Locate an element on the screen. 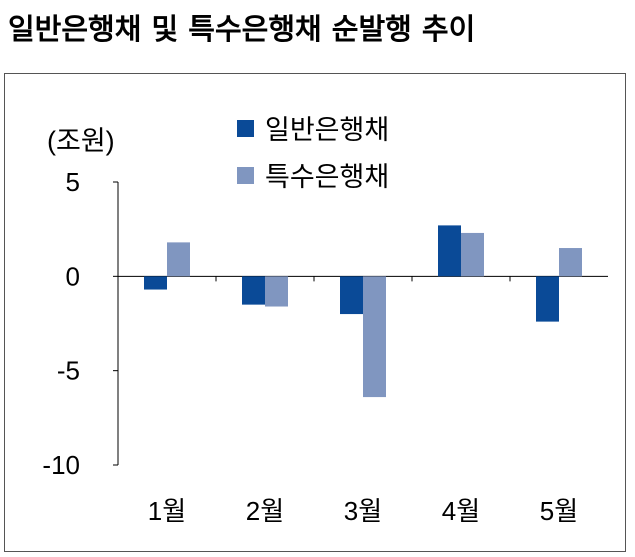 The width and height of the screenshot is (635, 557). x-tick-label: 1월 is located at coordinates (167, 511).